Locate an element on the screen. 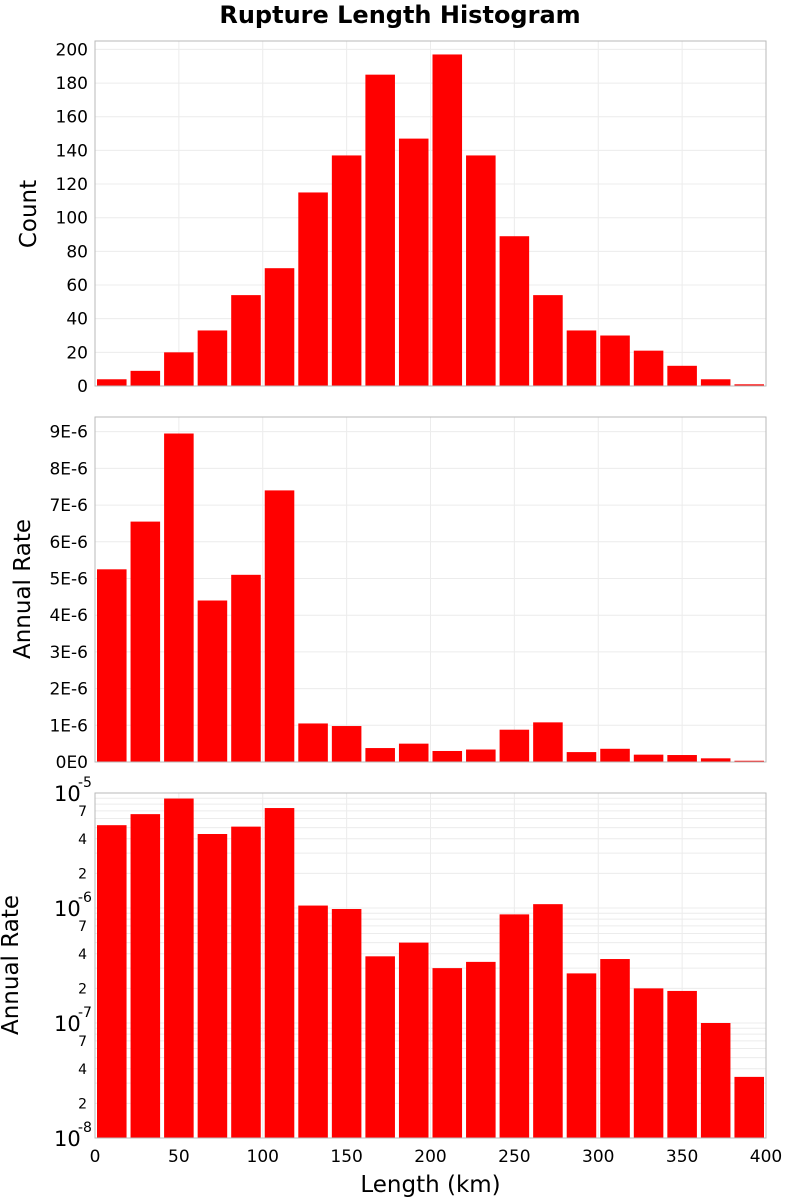 The width and height of the screenshot is (800, 1200). x-tick-label: 50 is located at coordinates (179, 1157).